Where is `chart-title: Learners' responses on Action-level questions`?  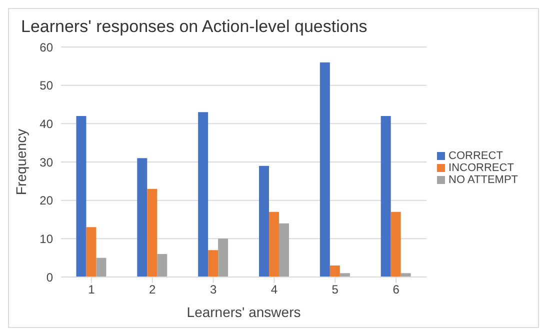 chart-title: Learners' responses on Action-level questions is located at coordinates (194, 27).